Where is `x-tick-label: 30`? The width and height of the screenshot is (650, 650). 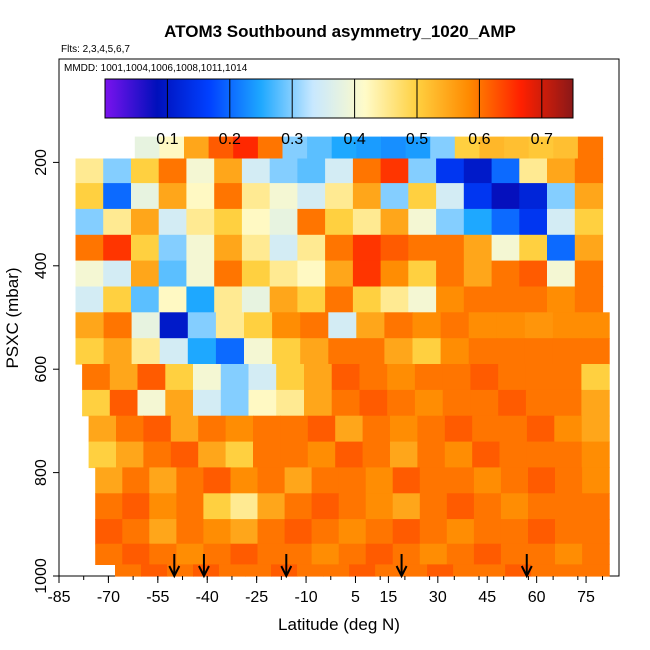 x-tick-label: 30 is located at coordinates (438, 597).